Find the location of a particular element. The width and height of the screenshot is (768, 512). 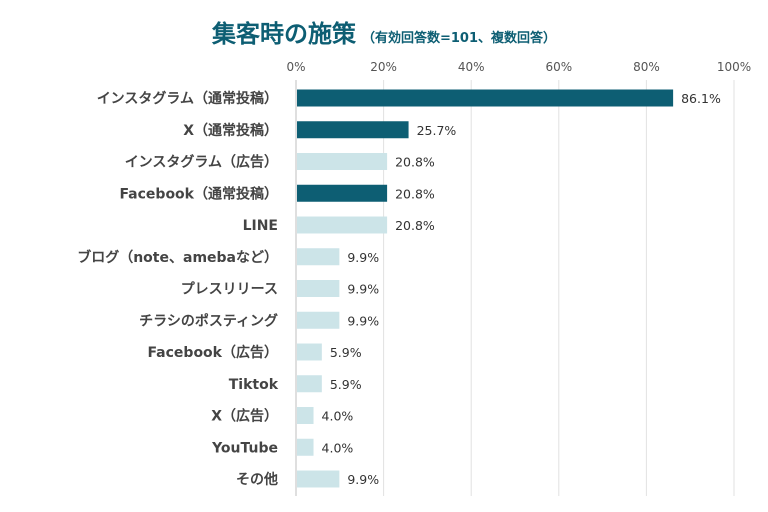

category-label: Facebook（通常投稿） is located at coordinates (198, 193).